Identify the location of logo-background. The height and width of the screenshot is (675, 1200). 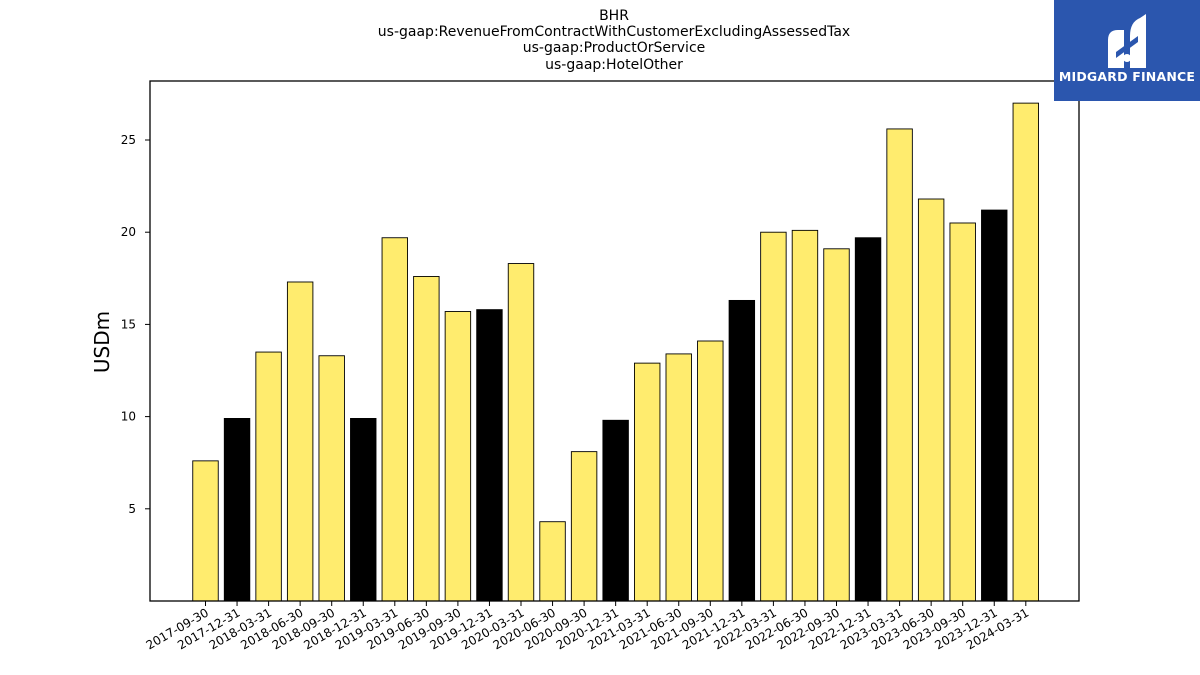
(1127, 50).